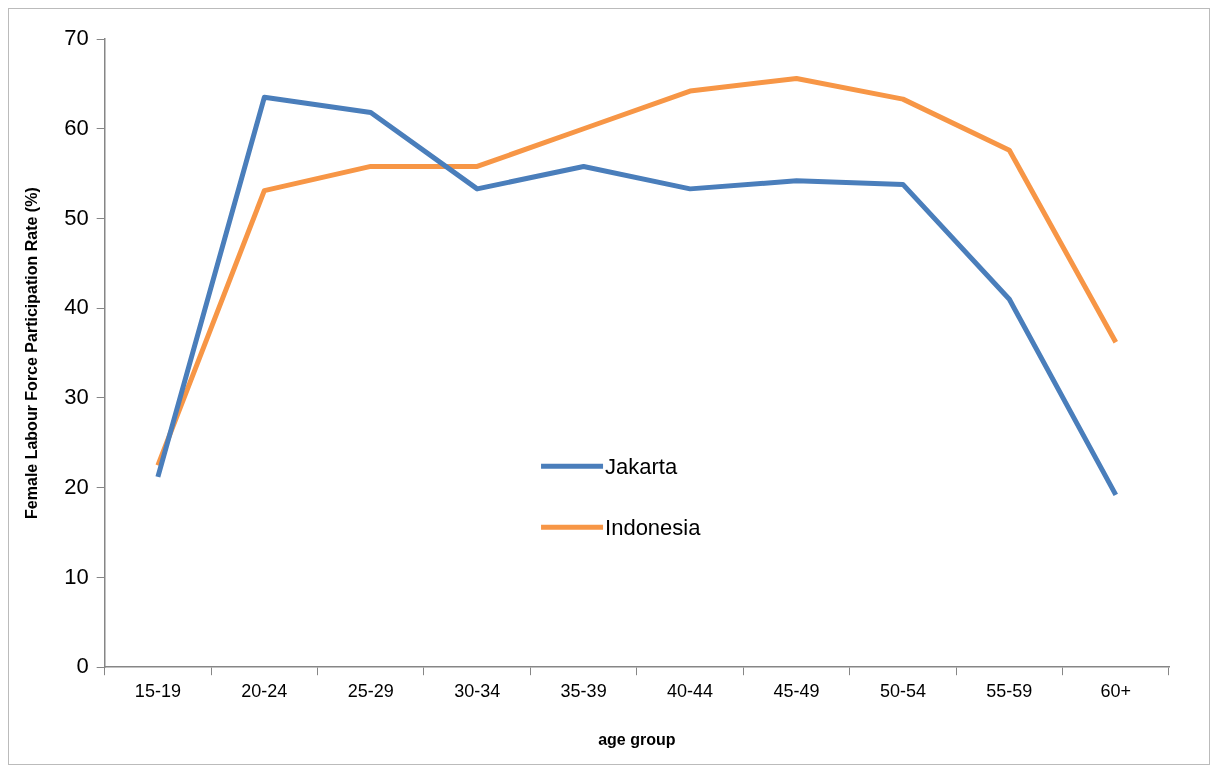 This screenshot has height=779, width=1221. Describe the element at coordinates (902, 690) in the screenshot. I see `x-tick-label: 50-54` at that location.